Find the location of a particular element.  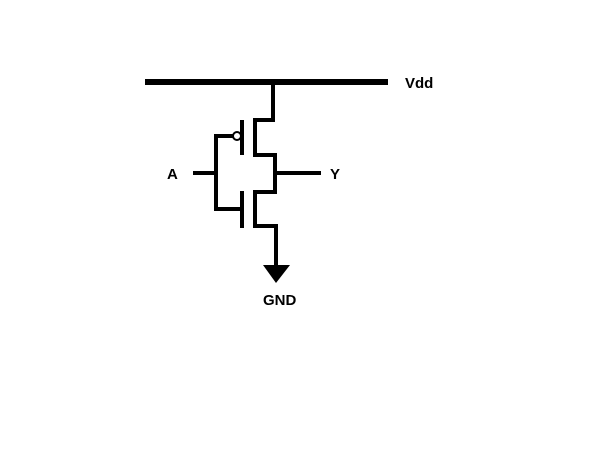

ground-symbol is located at coordinates (276, 274).